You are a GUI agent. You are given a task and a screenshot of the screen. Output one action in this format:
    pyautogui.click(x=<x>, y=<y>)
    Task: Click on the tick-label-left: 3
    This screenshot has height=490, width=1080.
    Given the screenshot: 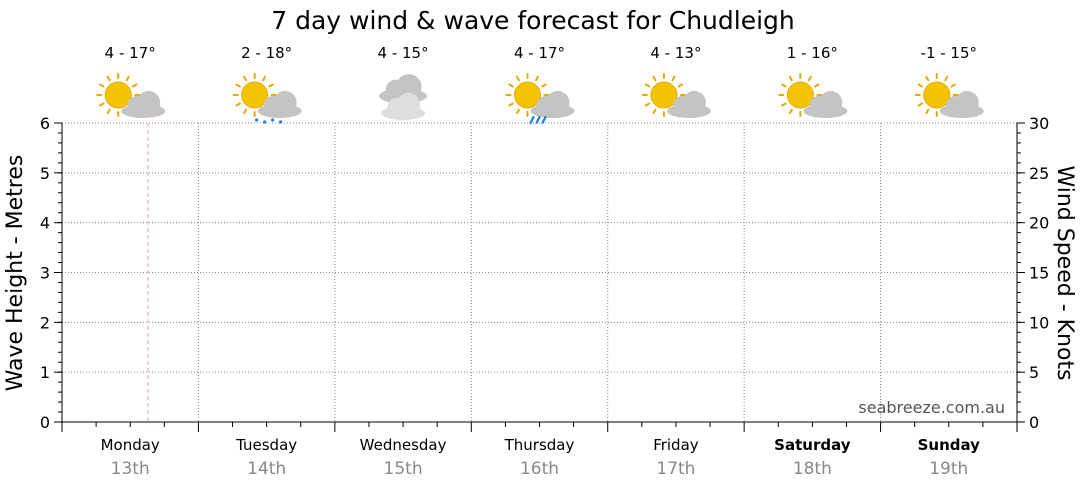 What is the action you would take?
    pyautogui.click(x=45, y=273)
    